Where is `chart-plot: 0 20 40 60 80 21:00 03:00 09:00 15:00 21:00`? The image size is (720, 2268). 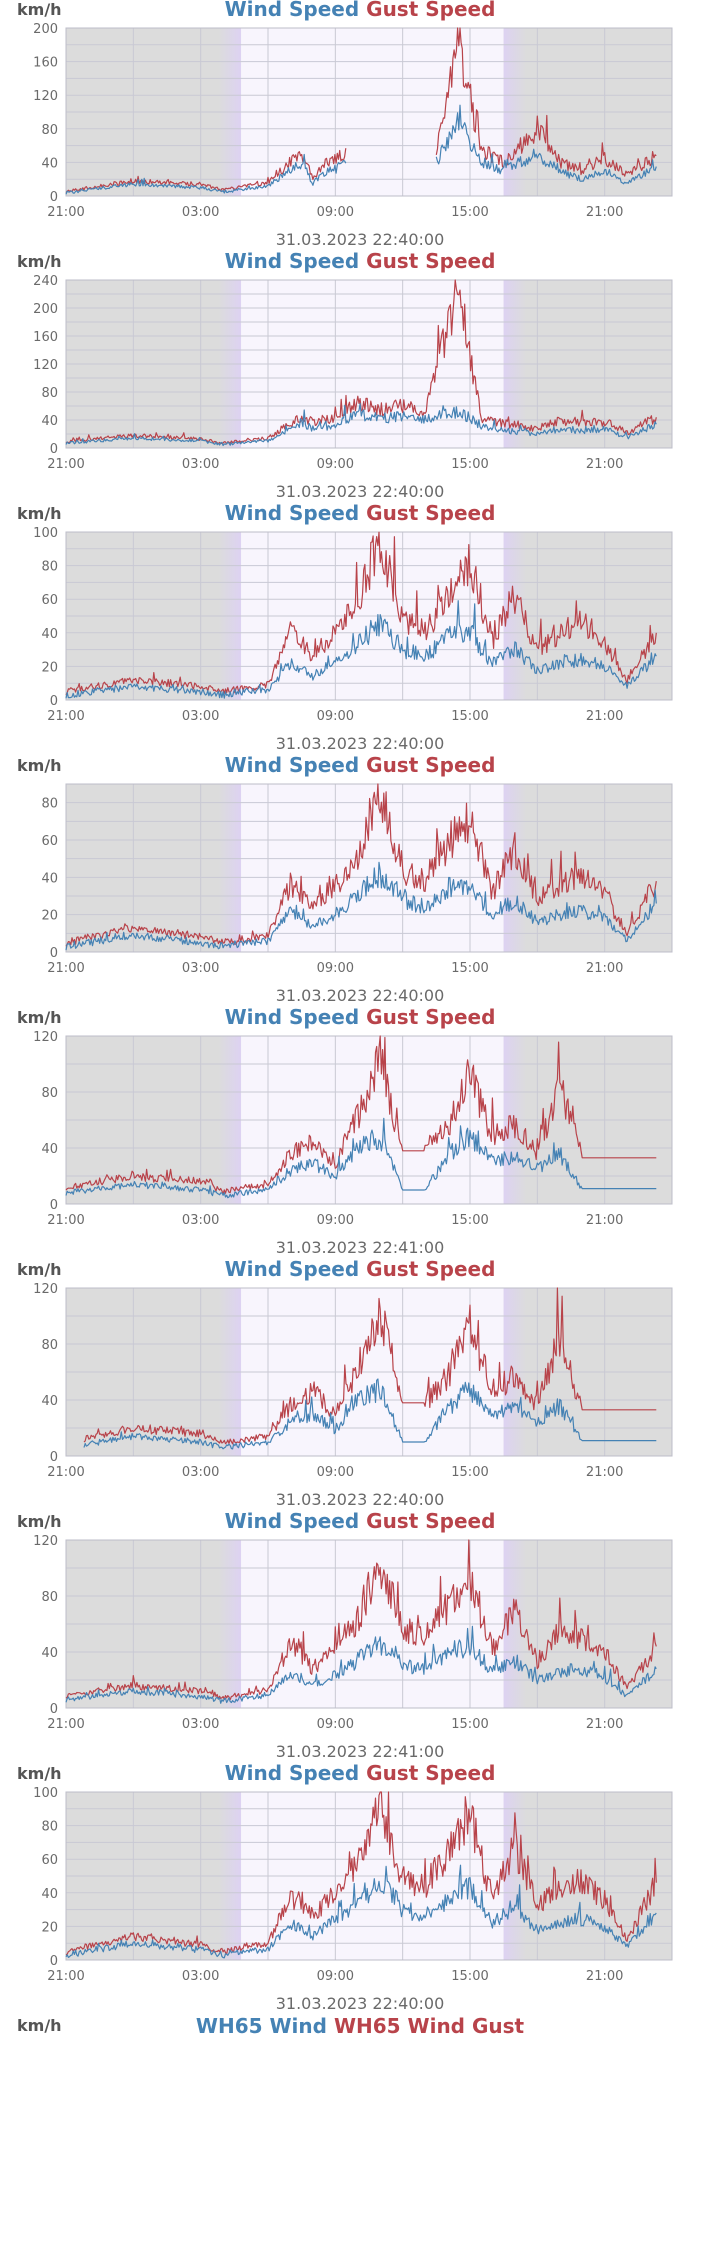 chart-plot: 0 20 40 60 80 21:00 03:00 09:00 15:00 21:00 is located at coordinates (357, 879).